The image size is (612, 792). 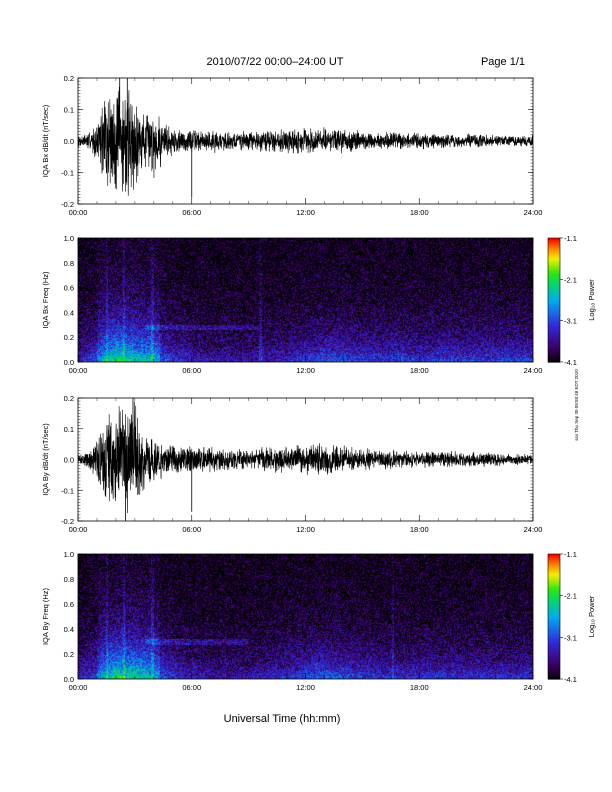 What do you see at coordinates (282, 719) in the screenshot?
I see `x-axis-label: Universal Time (hh:mm)` at bounding box center [282, 719].